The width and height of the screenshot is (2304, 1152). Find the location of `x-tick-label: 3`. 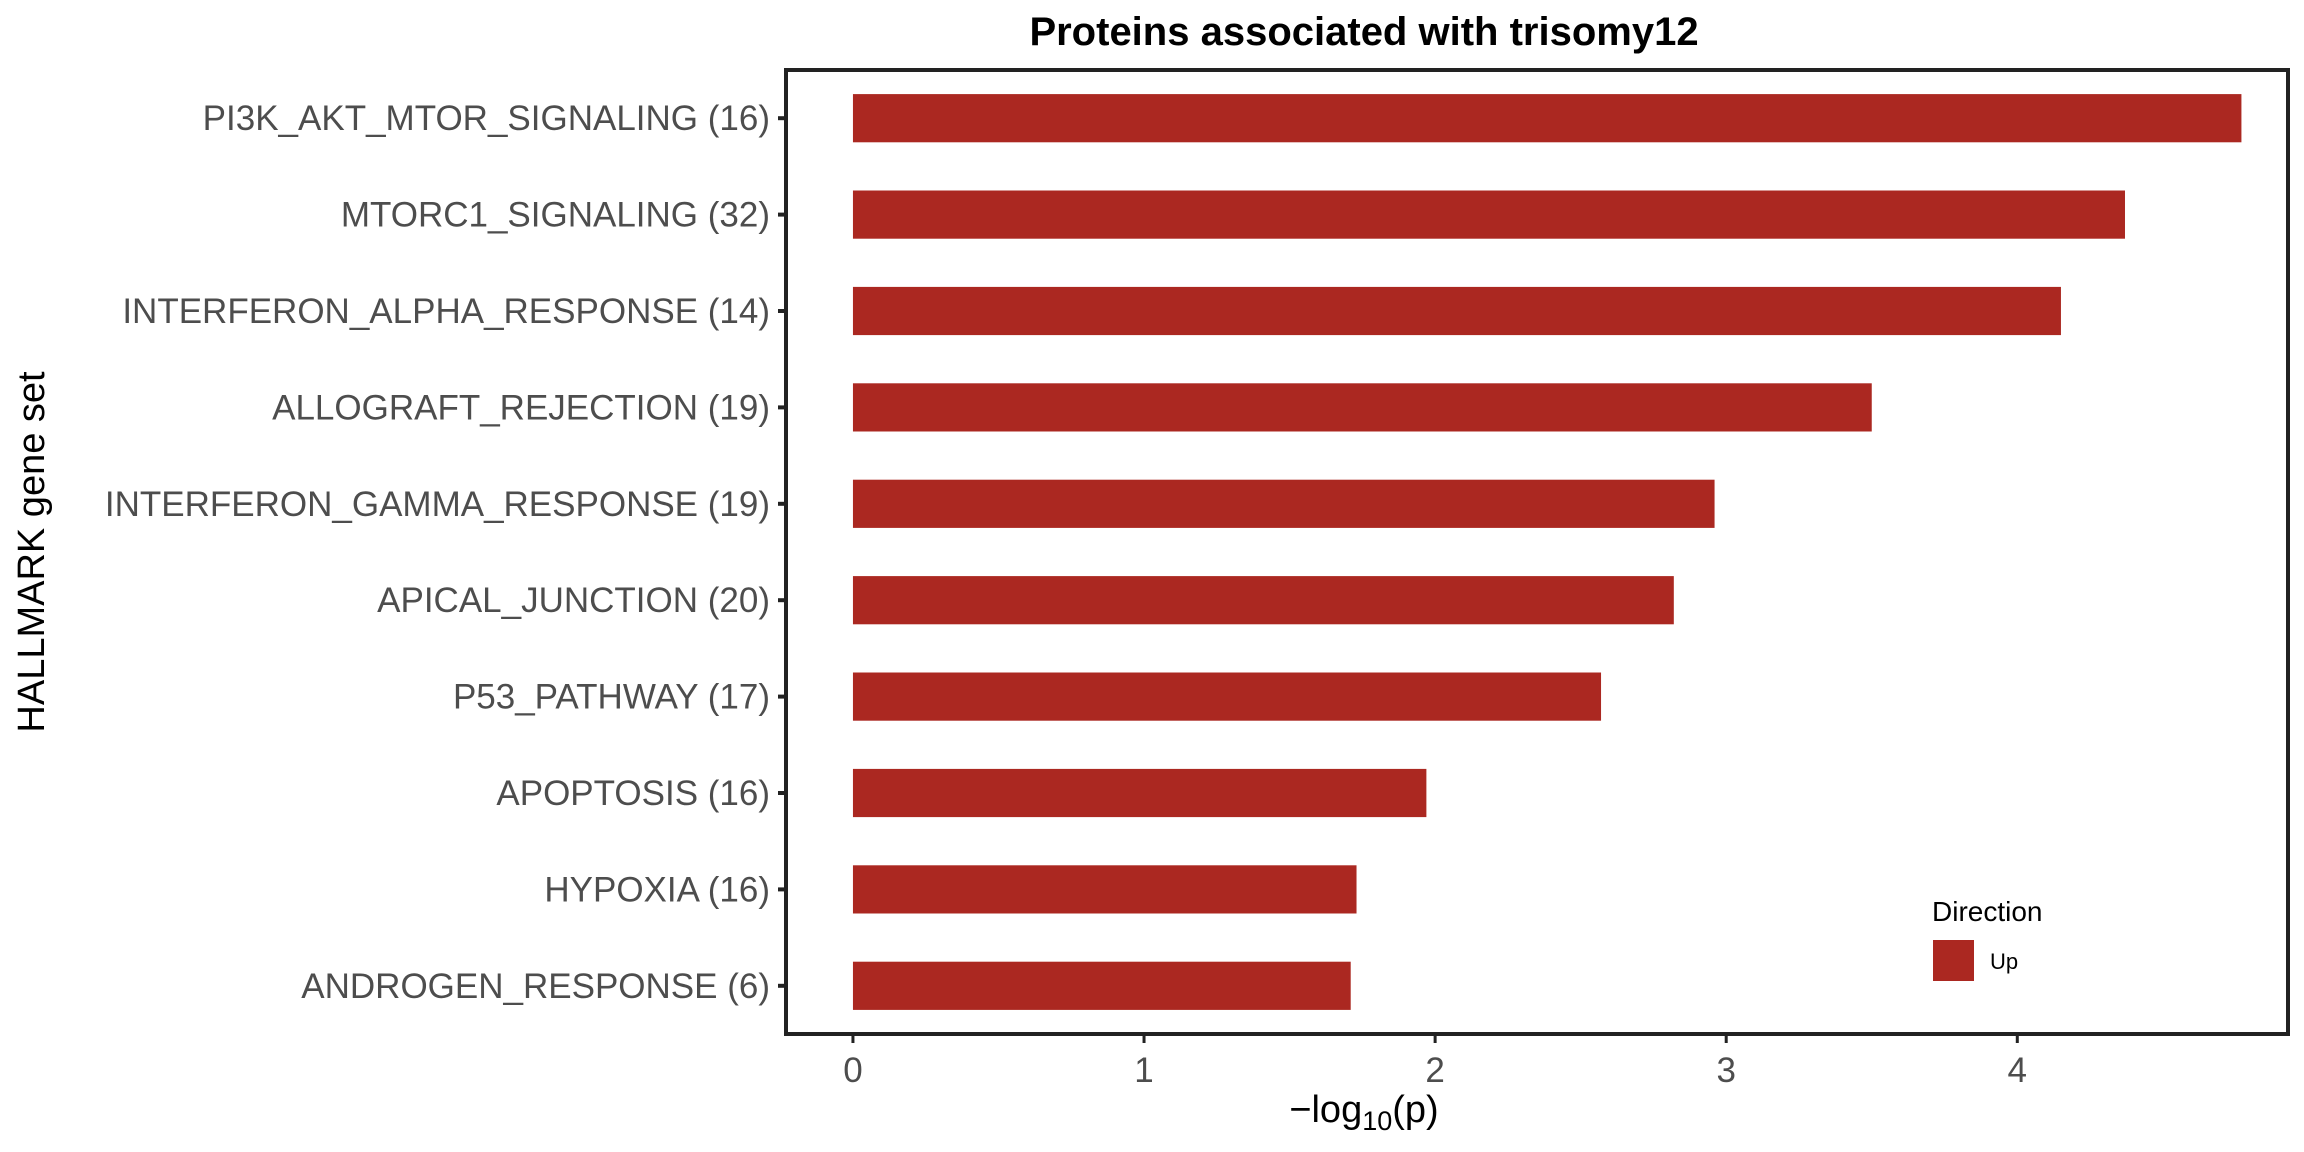

x-tick-label: 3 is located at coordinates (1725, 1070).